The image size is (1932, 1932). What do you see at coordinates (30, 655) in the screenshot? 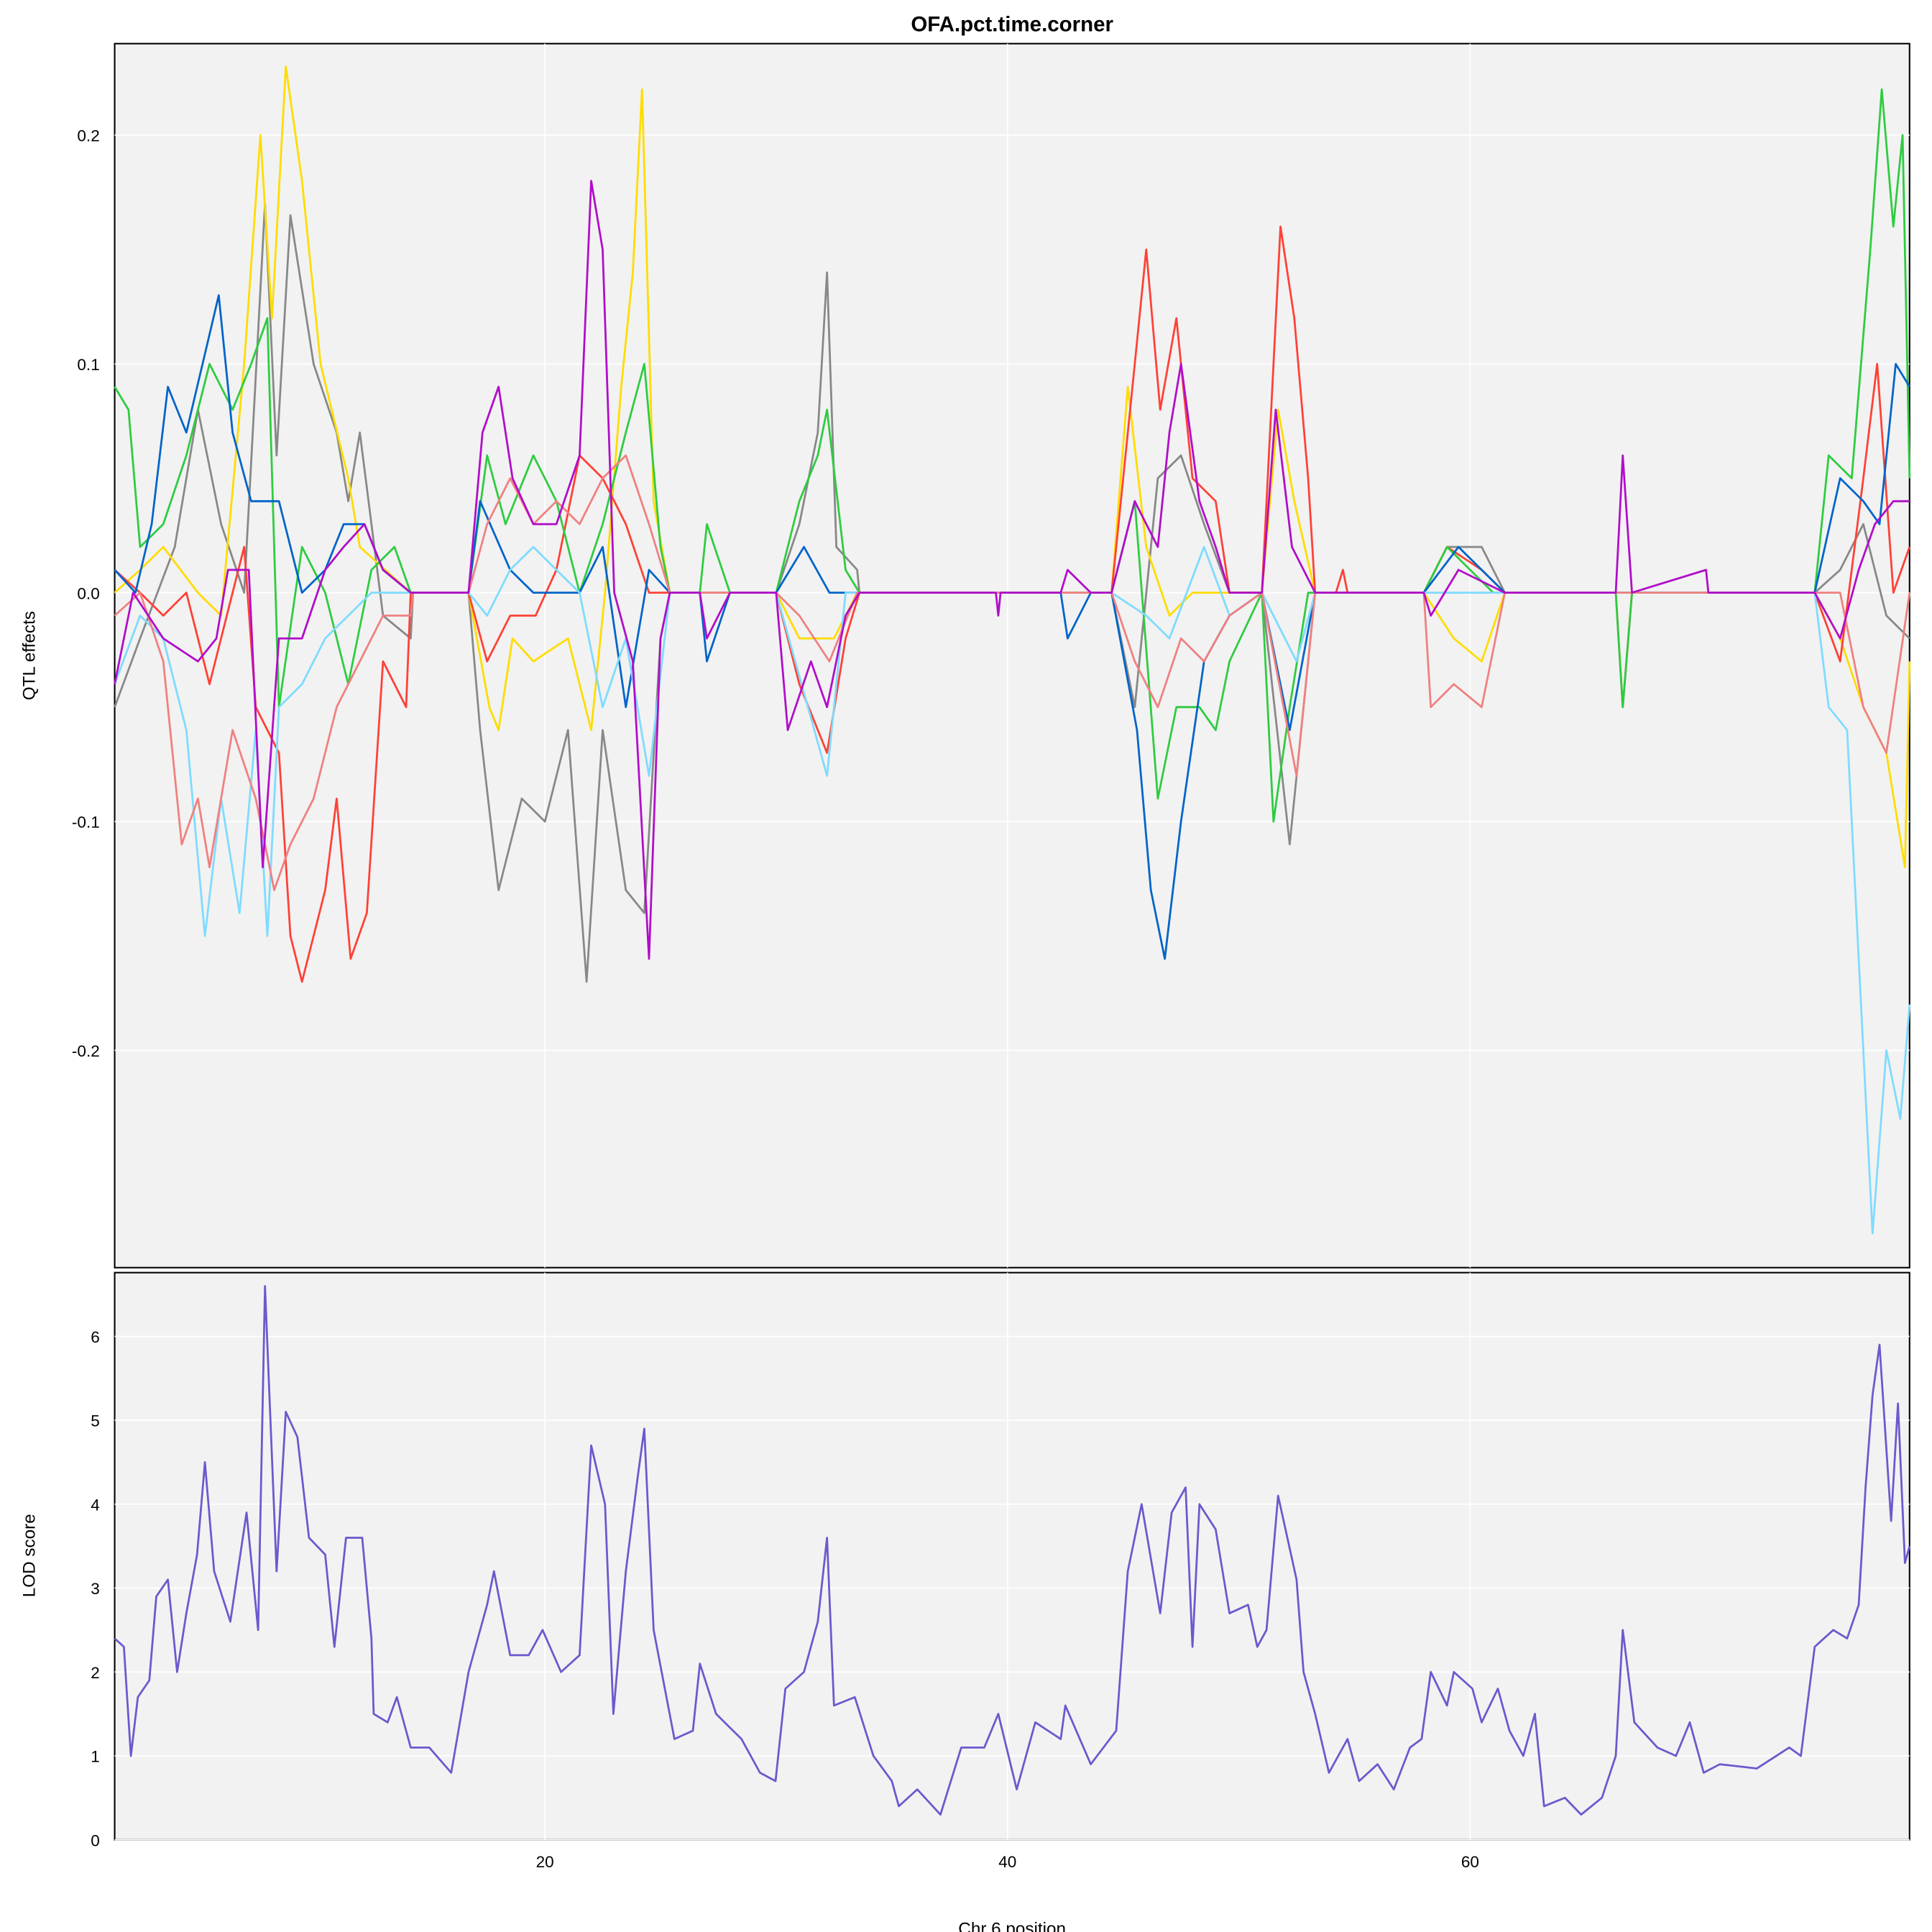
I see `effects-y-label: QTL effects` at bounding box center [30, 655].